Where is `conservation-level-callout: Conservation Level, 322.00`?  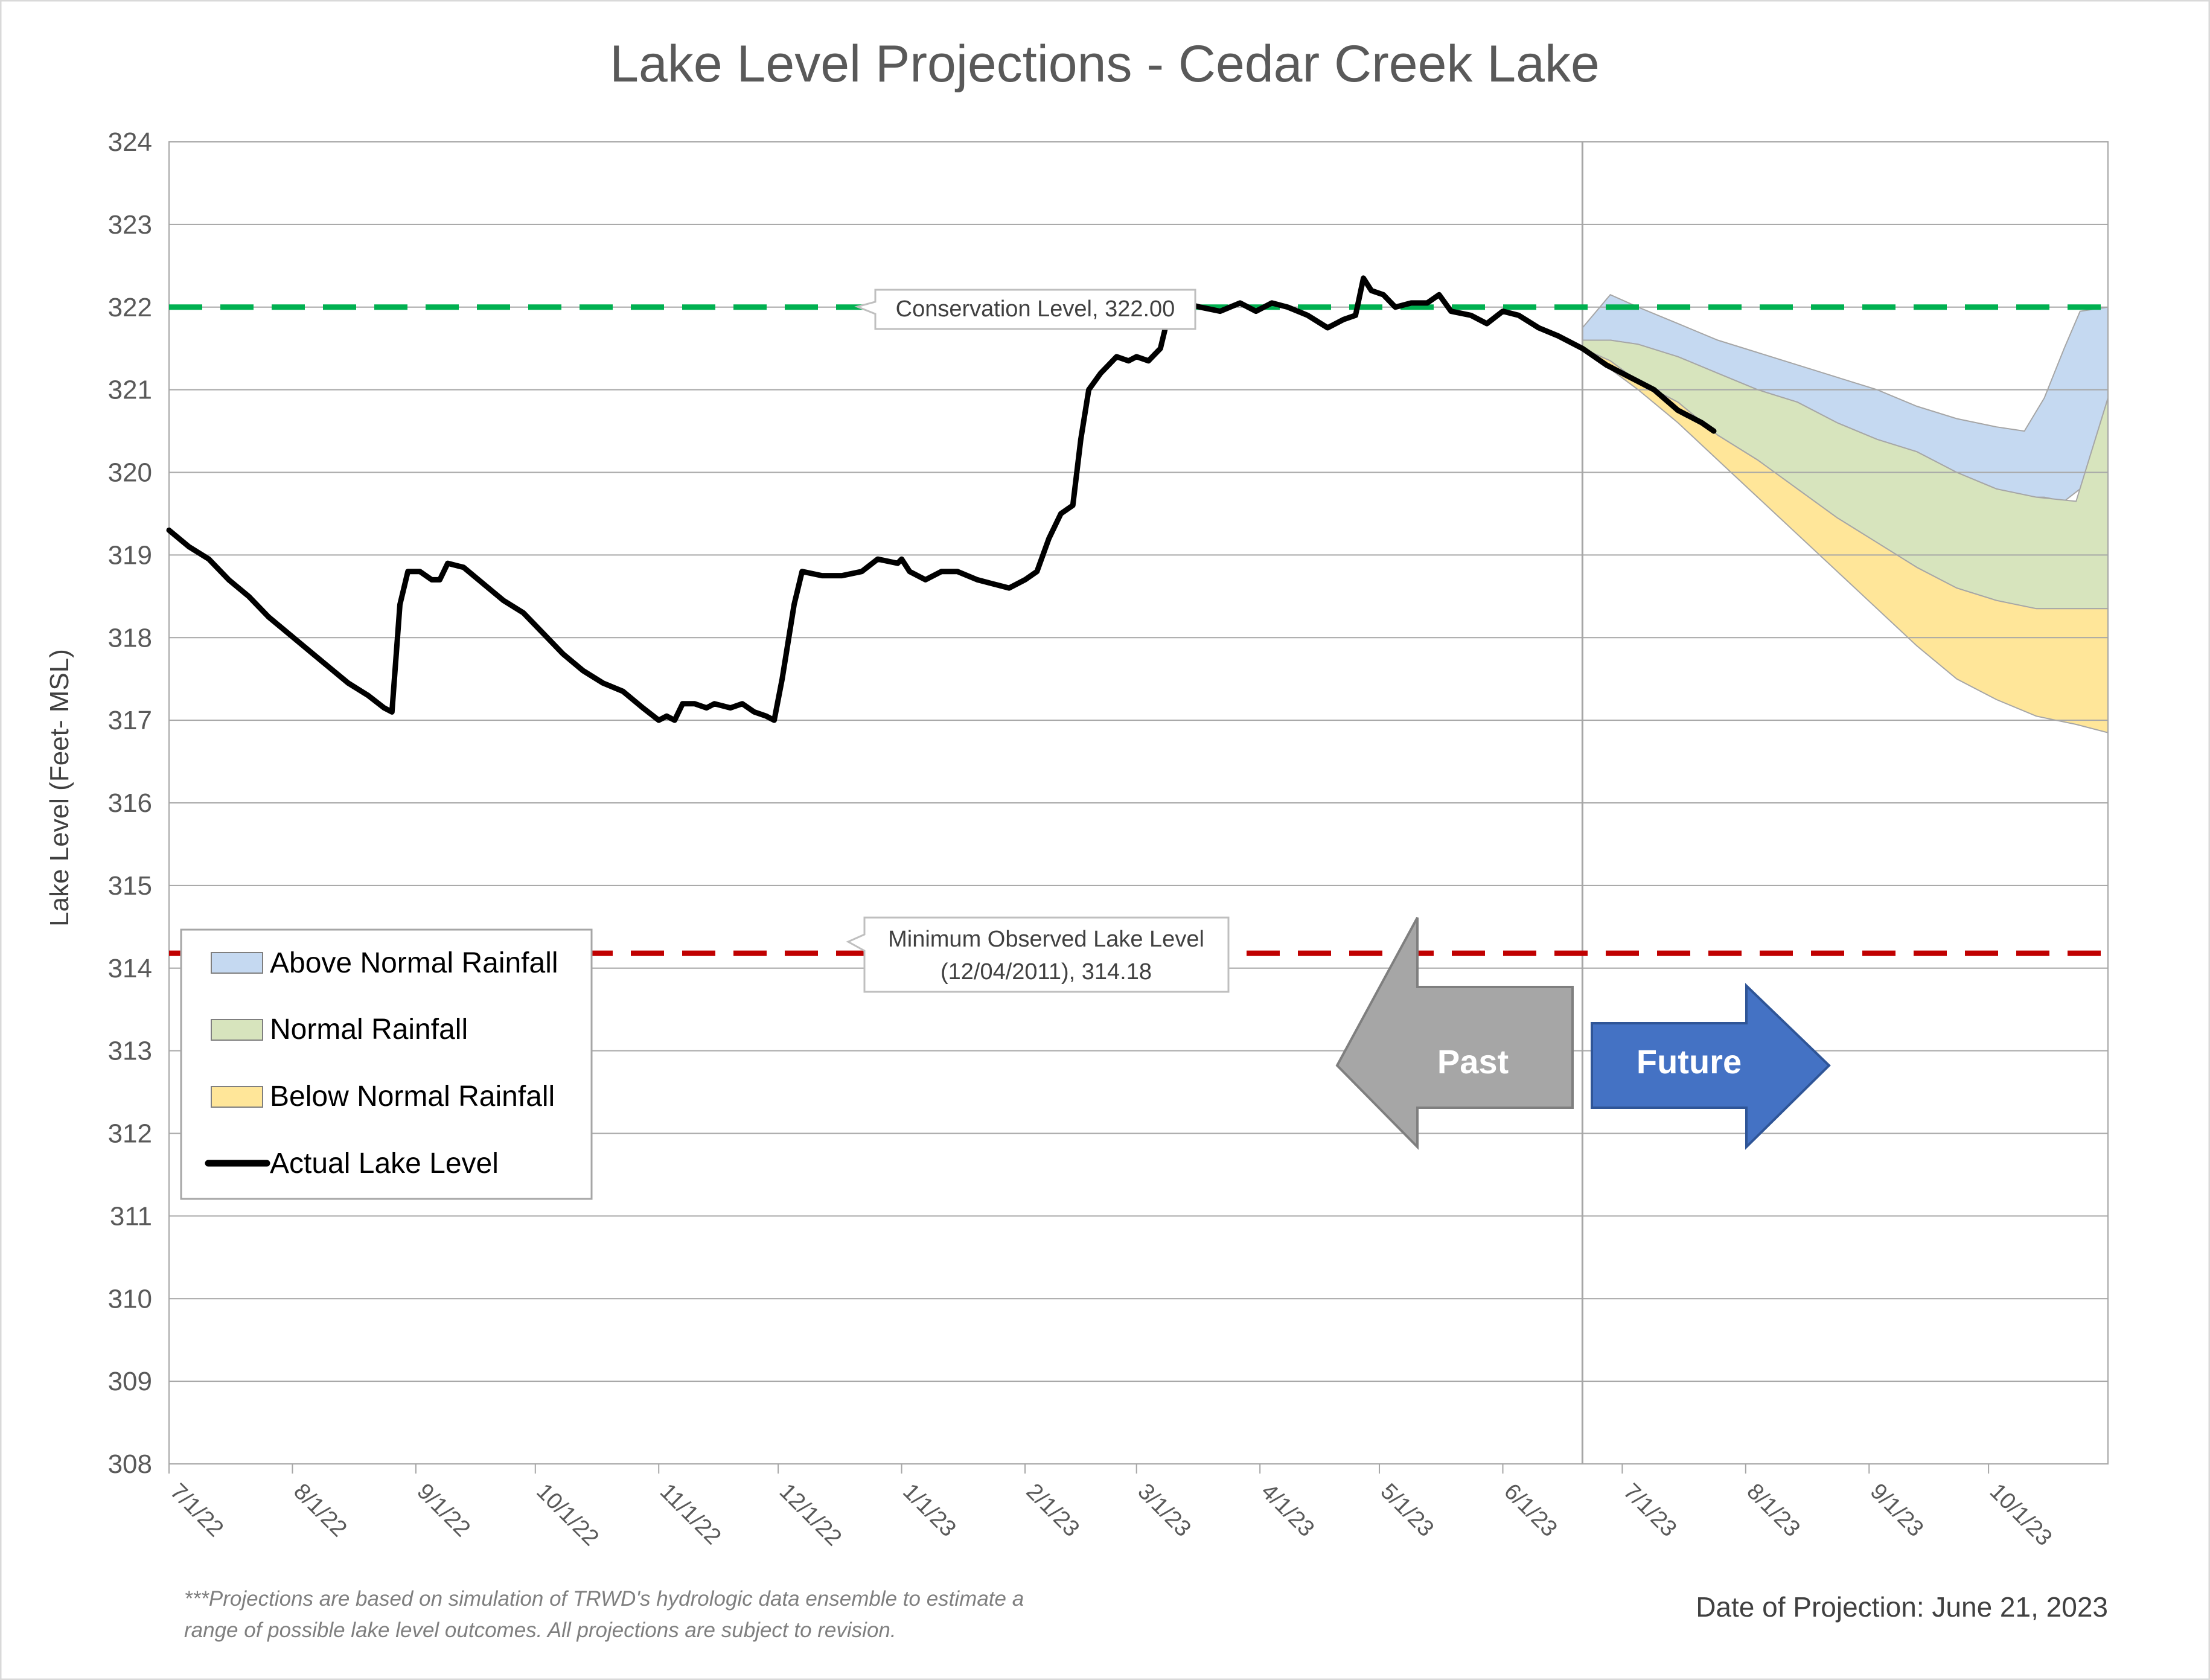 conservation-level-callout: Conservation Level, 322.00 is located at coordinates (1025, 309).